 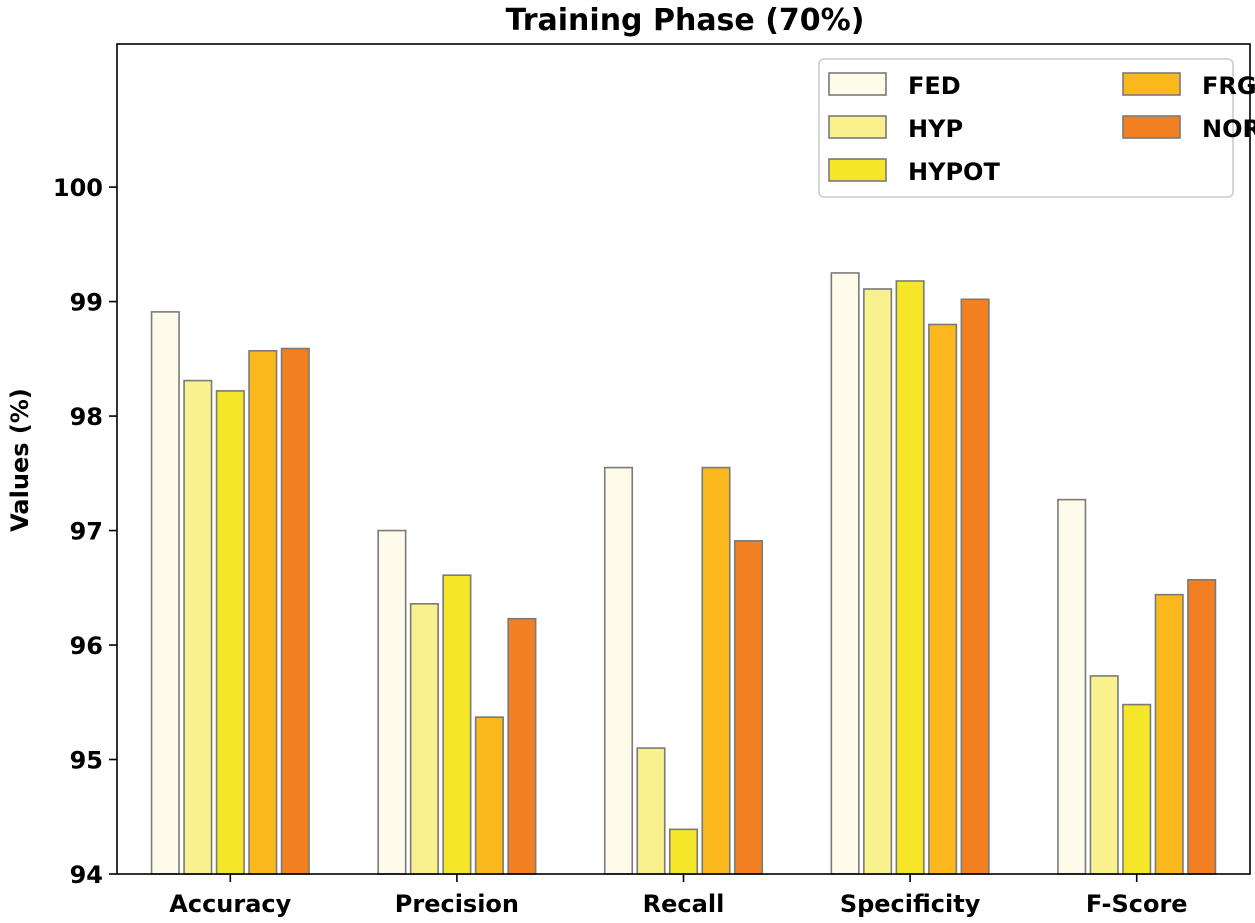 I want to click on legend-swatch-nor, so click(x=1151, y=127).